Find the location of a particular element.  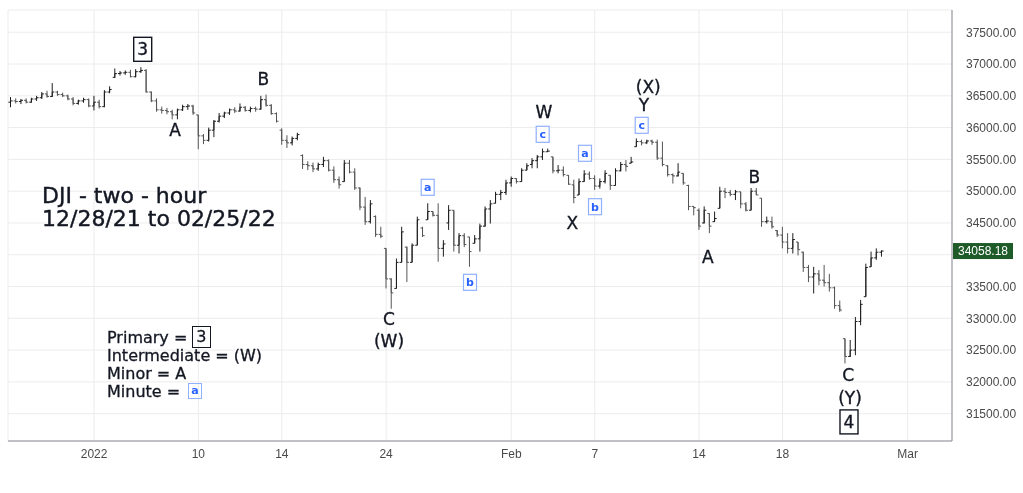

annotation: (W) is located at coordinates (389, 340).